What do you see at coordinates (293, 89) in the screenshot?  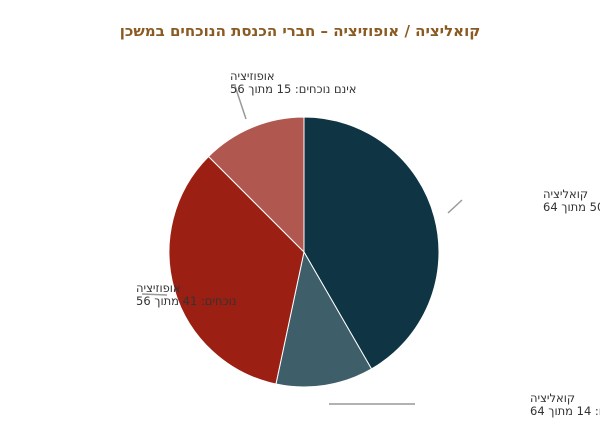 I see `slice-label-status: אינם נוכחים: 15 מתוך 56` at bounding box center [293, 89].